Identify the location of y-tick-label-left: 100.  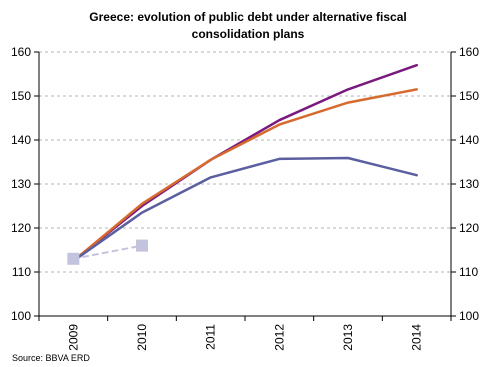
(21, 316).